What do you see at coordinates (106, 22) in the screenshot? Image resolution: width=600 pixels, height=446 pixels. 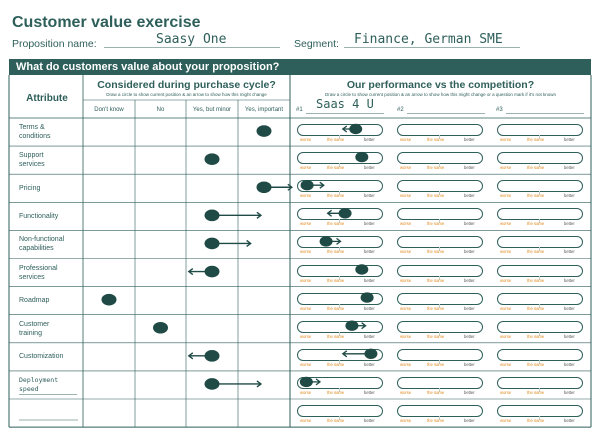 I see `page-title: Customer value exercise` at bounding box center [106, 22].